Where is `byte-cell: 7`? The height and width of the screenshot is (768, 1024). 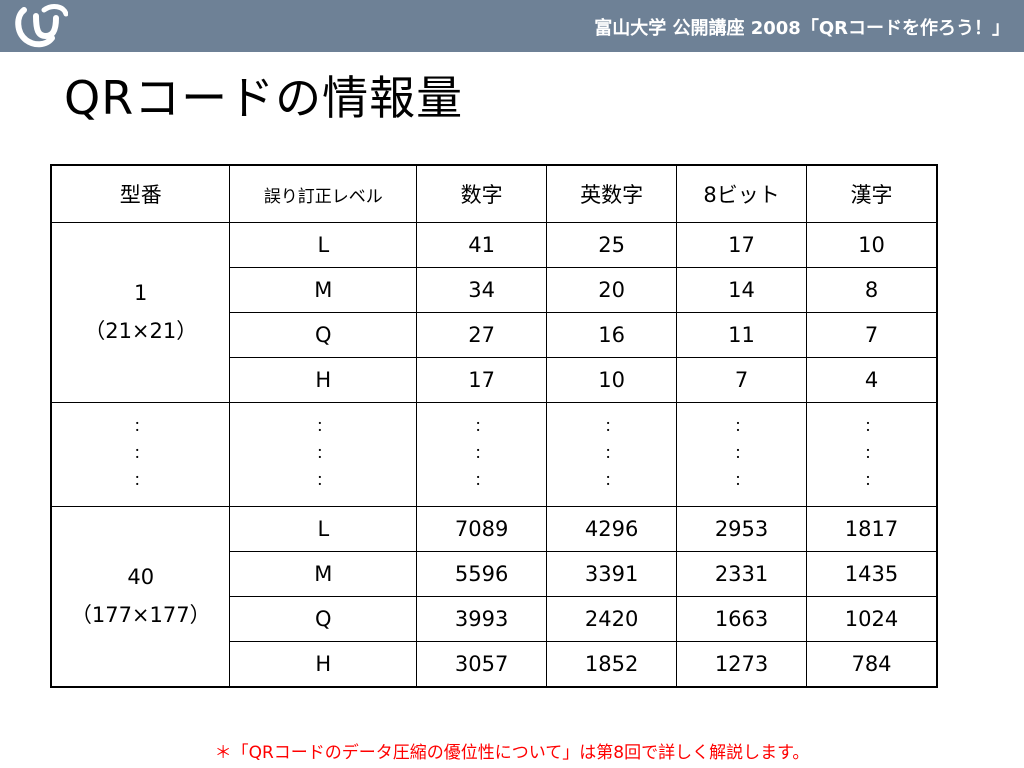 byte-cell: 7 is located at coordinates (742, 380).